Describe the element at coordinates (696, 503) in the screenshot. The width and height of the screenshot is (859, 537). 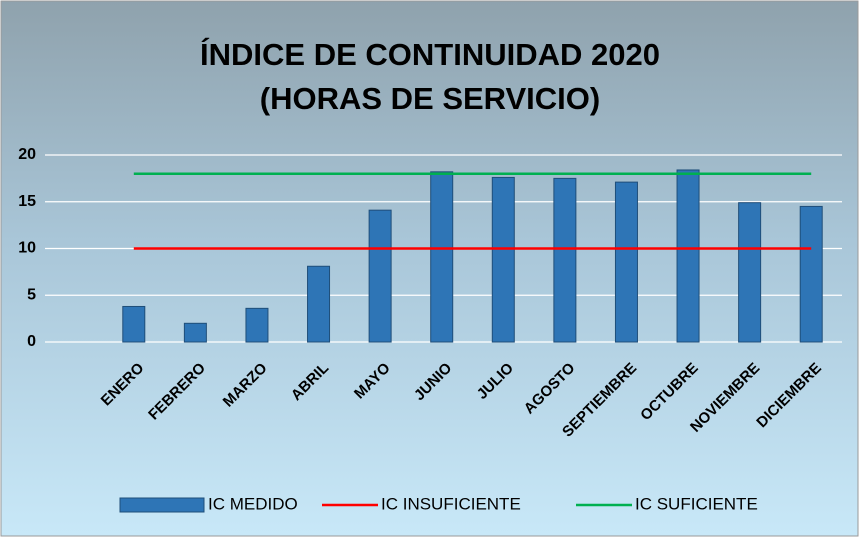
I see `legend-label: IC SUFICIENTE` at that location.